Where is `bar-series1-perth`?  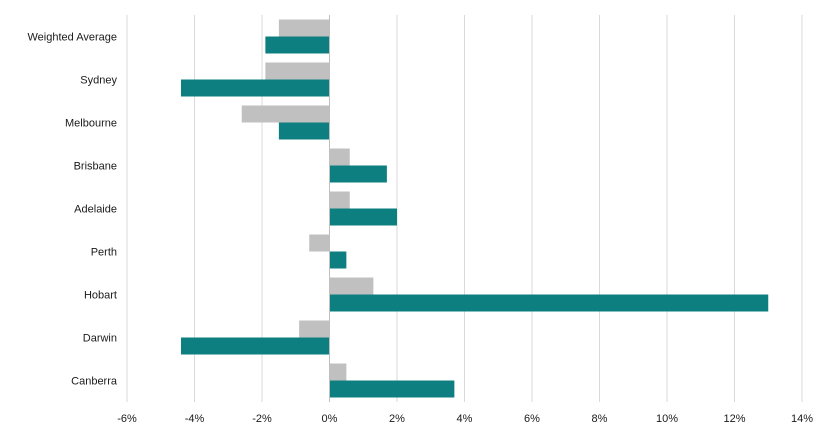
bar-series1-perth is located at coordinates (319, 243).